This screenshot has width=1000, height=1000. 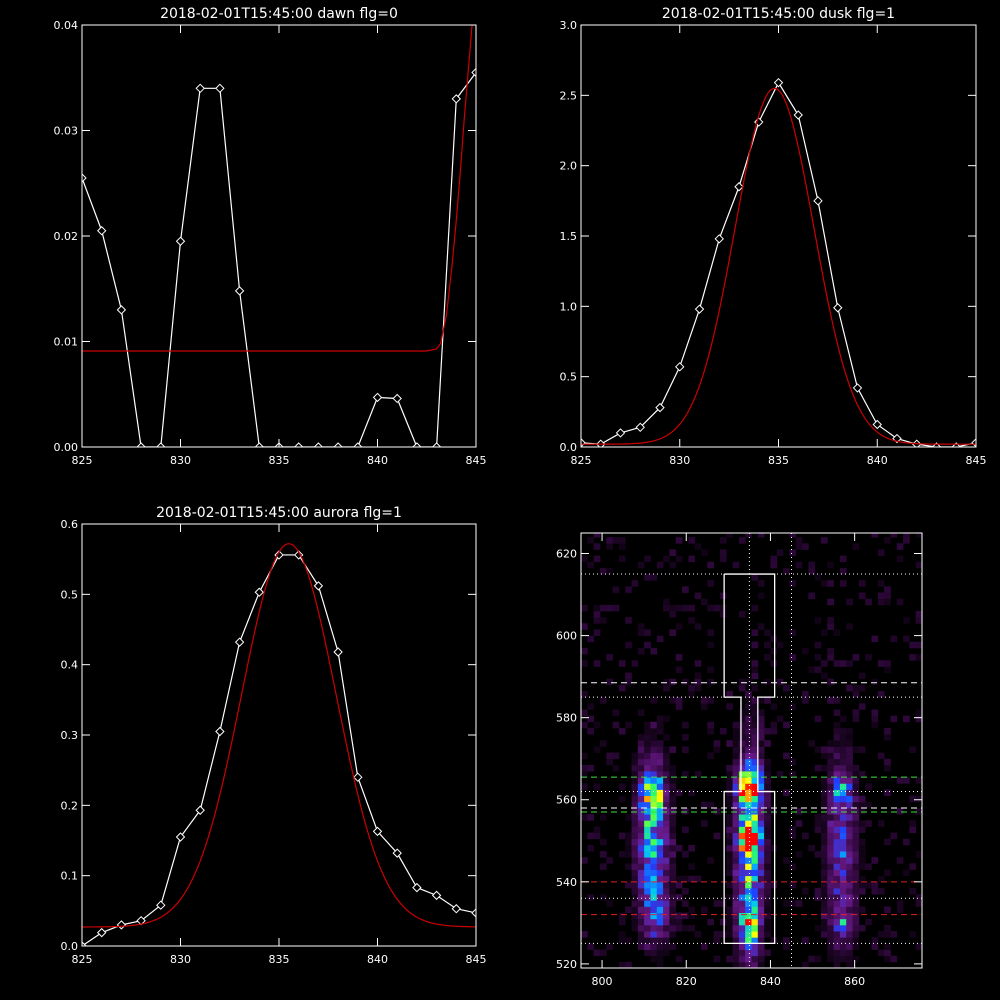 What do you see at coordinates (70, 876) in the screenshot?
I see `y-tick-label: 0.1` at bounding box center [70, 876].